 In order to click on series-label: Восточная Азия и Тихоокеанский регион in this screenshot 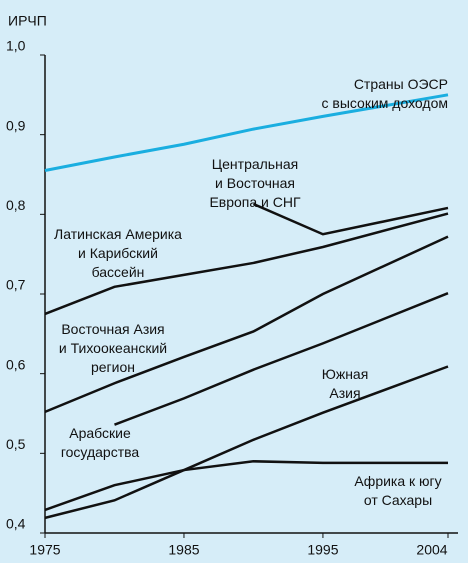, I will do `click(113, 348)`.